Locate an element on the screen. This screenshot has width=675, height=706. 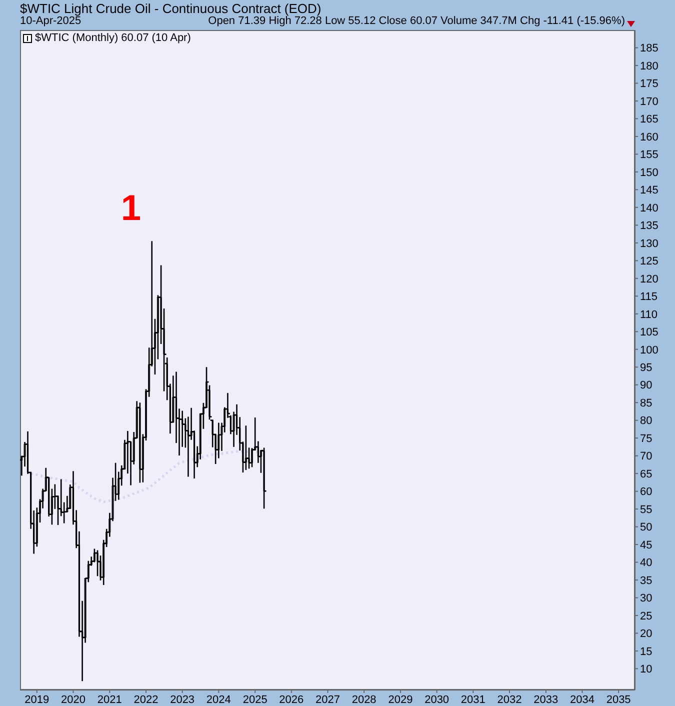
chart-title: $WTIC Light Crude Oil - Continuous Contract (EOD) is located at coordinates (171, 8).